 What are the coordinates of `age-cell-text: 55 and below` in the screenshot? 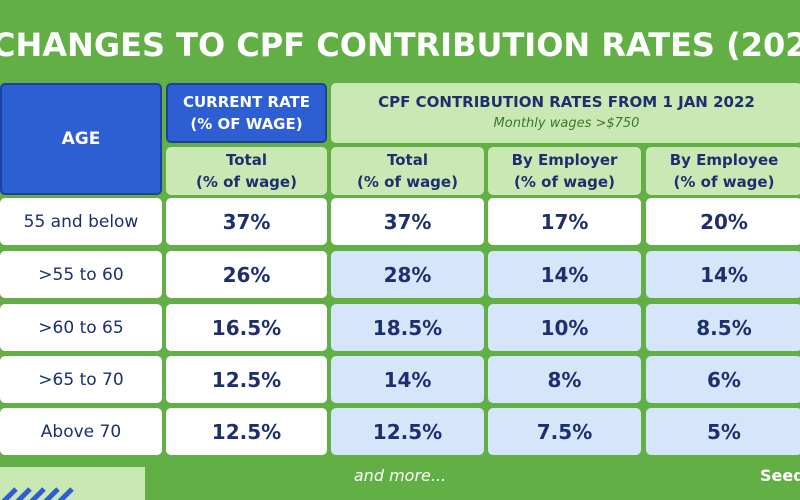 It's located at (81, 221).